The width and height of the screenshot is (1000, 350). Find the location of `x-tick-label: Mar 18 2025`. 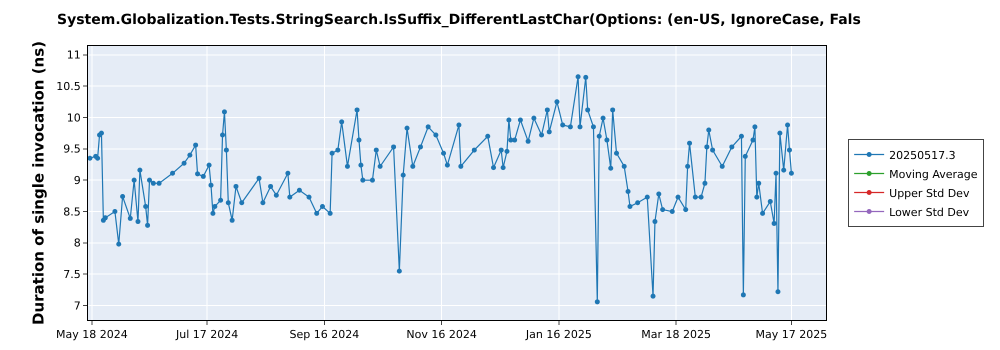

x-tick-label: Mar 18 2025 is located at coordinates (676, 335).